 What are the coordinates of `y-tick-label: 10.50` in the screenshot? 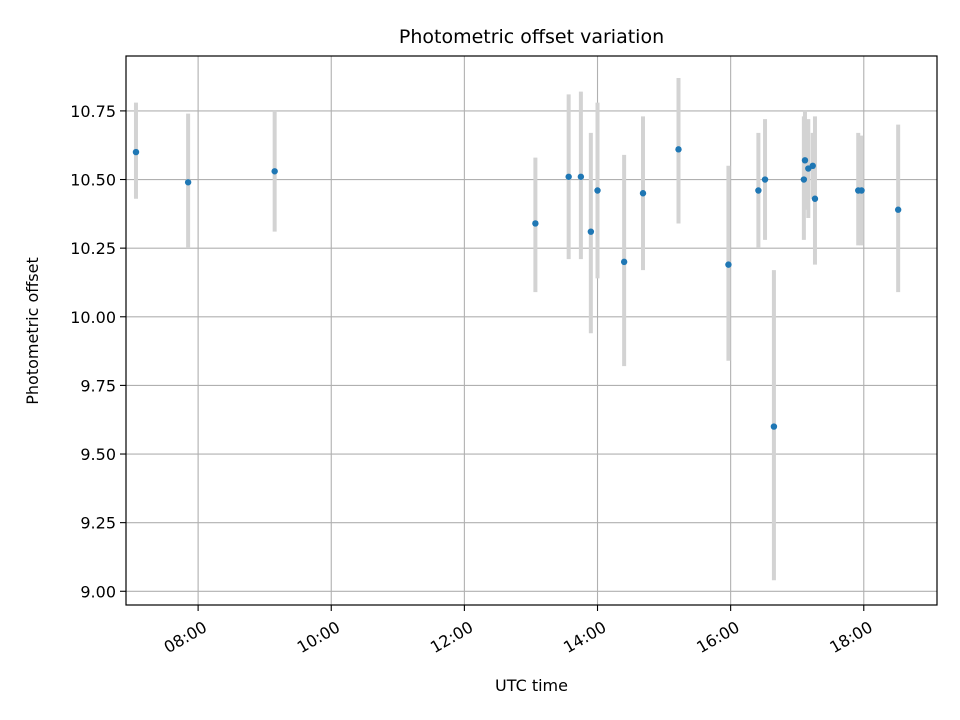 It's located at (93, 180).